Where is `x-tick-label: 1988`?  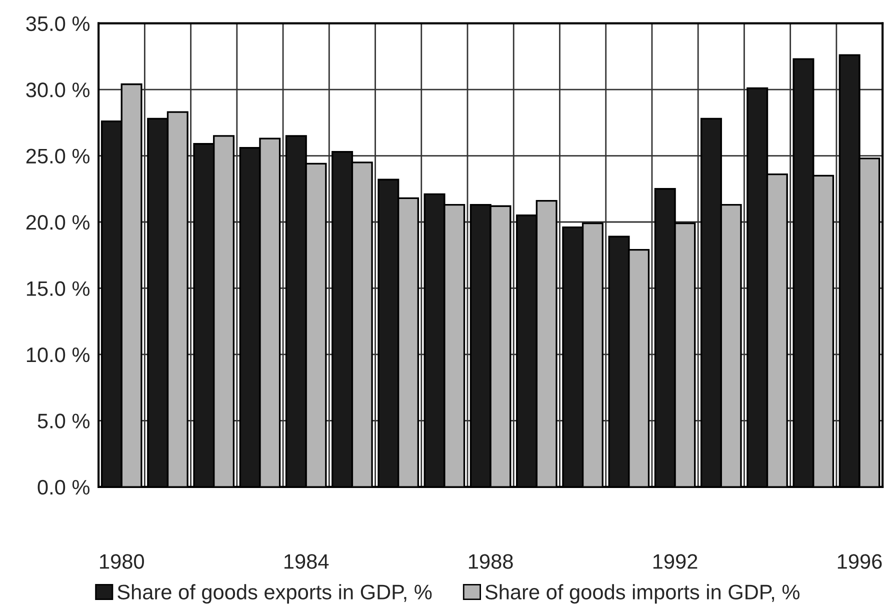
x-tick-label: 1988 is located at coordinates (490, 561).